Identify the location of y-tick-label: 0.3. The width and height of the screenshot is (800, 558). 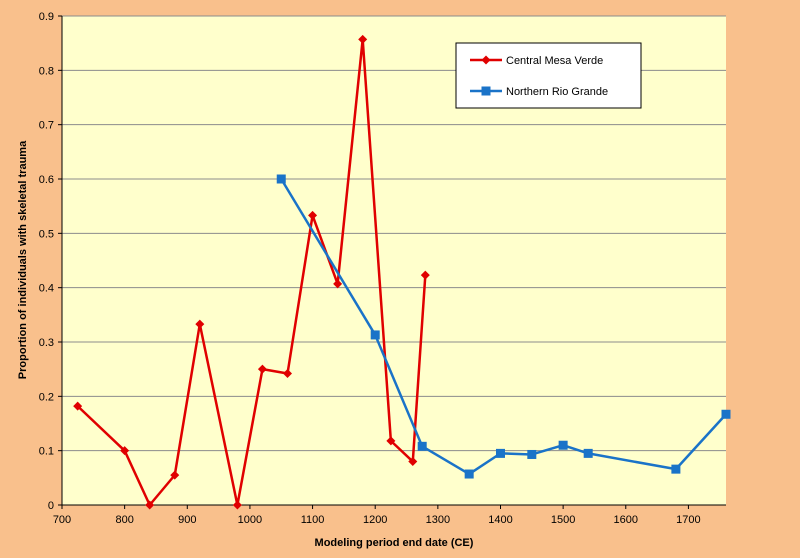
(46, 343).